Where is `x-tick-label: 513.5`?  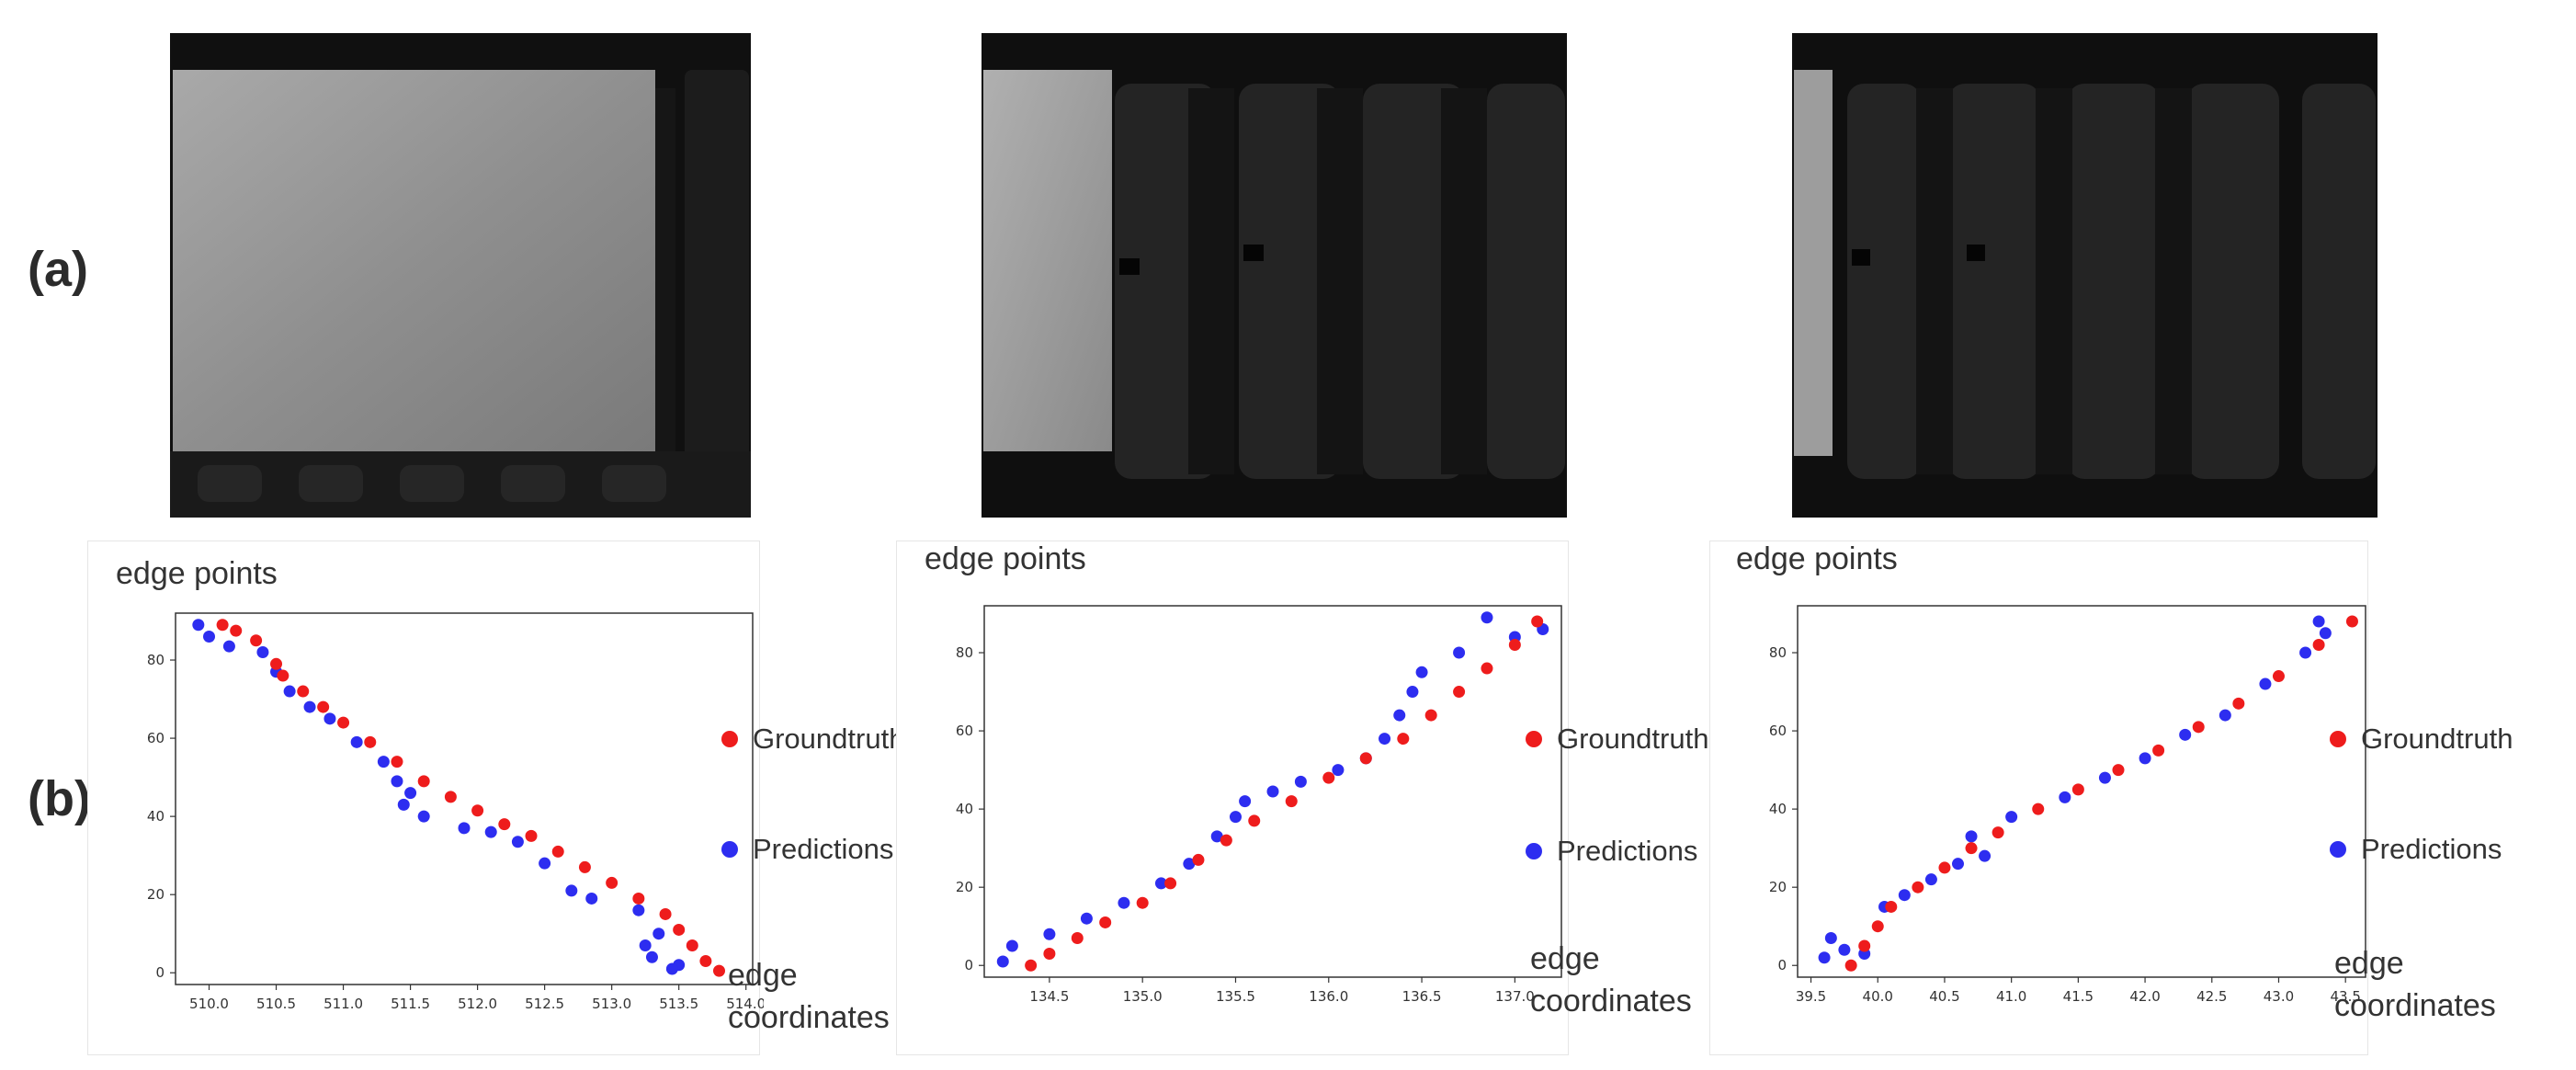 x-tick-label: 513.5 is located at coordinates (678, 1004).